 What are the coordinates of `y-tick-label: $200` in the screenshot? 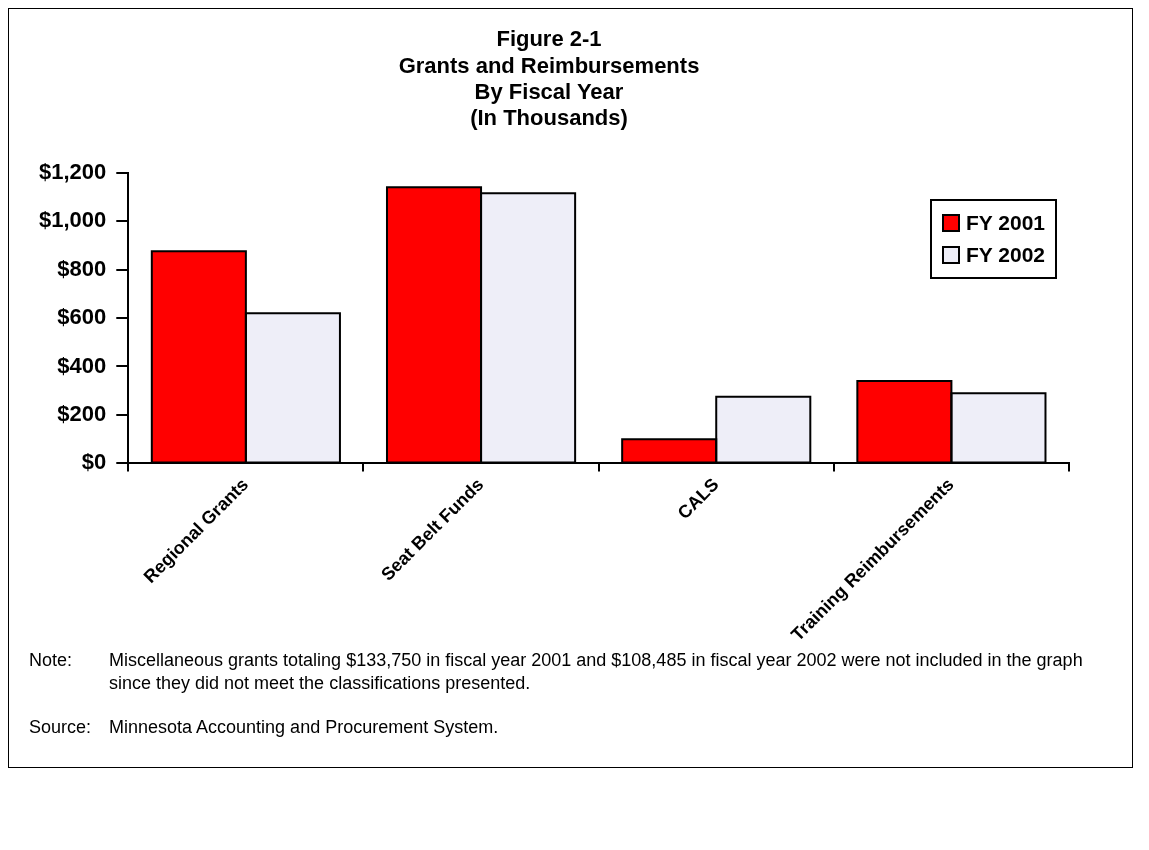 It's located at (82, 414).